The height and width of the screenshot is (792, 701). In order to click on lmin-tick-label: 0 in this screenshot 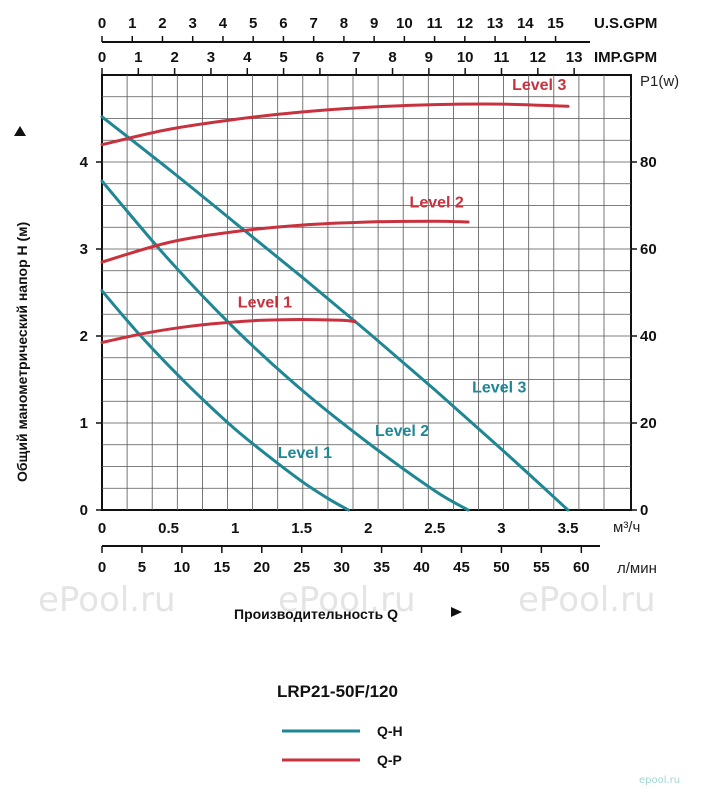, I will do `click(102, 567)`.